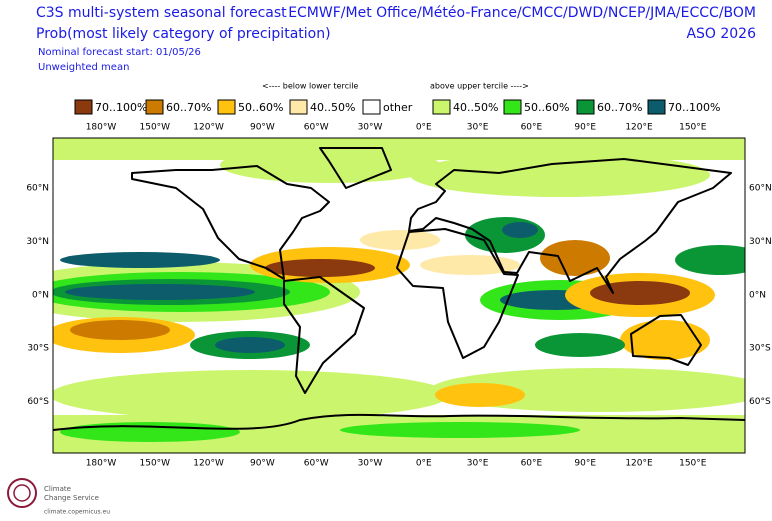  Describe the element at coordinates (721, 34) in the screenshot. I see `period: ASO 2026` at that location.